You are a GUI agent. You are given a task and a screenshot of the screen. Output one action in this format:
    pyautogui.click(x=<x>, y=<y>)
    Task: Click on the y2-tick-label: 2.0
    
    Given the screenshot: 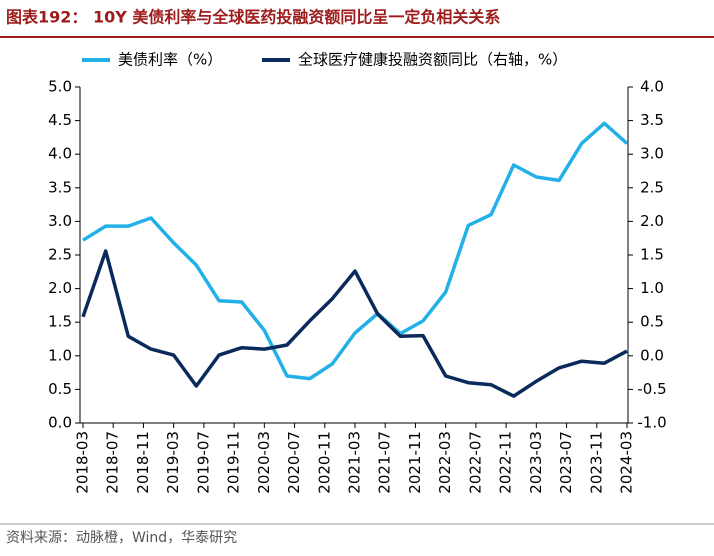 What is the action you would take?
    pyautogui.click(x=652, y=221)
    